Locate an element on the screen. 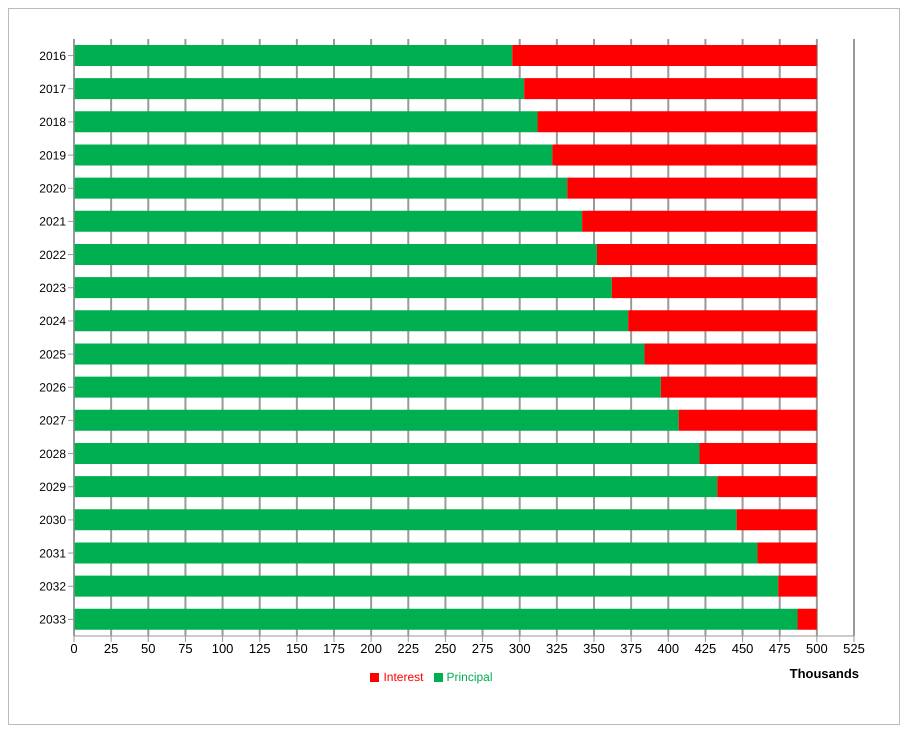 This screenshot has width=908, height=734. x-tick-label: 450 is located at coordinates (743, 648).